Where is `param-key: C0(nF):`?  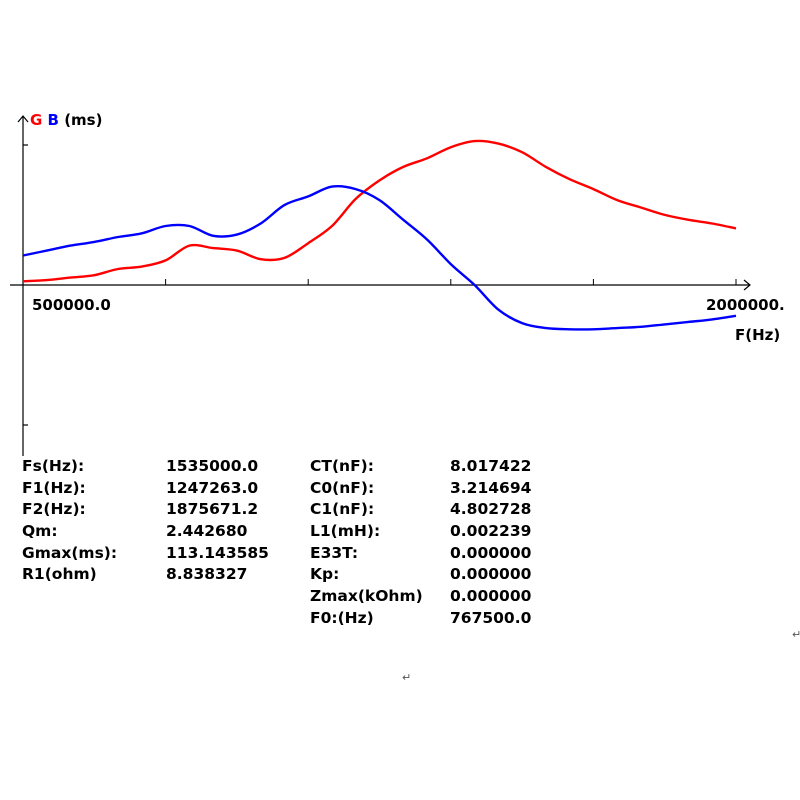 param-key: C0(nF): is located at coordinates (342, 487).